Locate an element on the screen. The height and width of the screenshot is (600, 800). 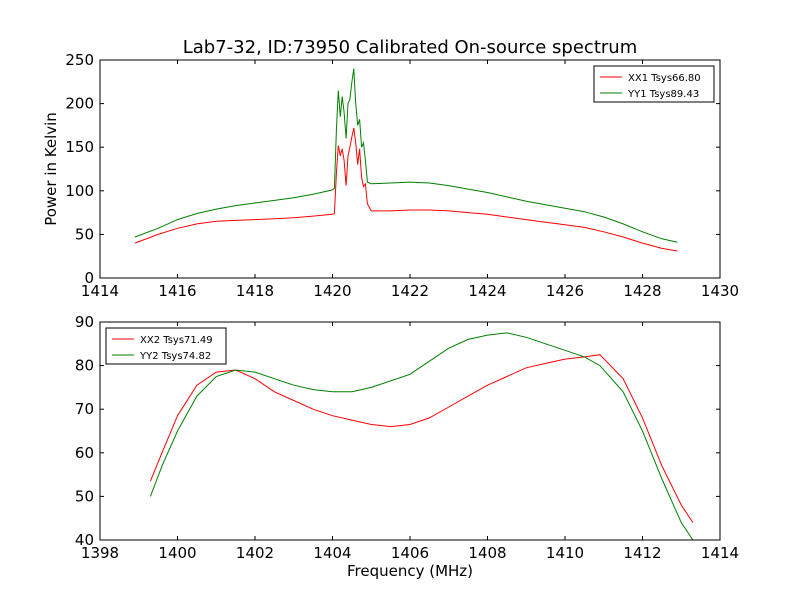
y-tick-label: 0 is located at coordinates (89, 278).